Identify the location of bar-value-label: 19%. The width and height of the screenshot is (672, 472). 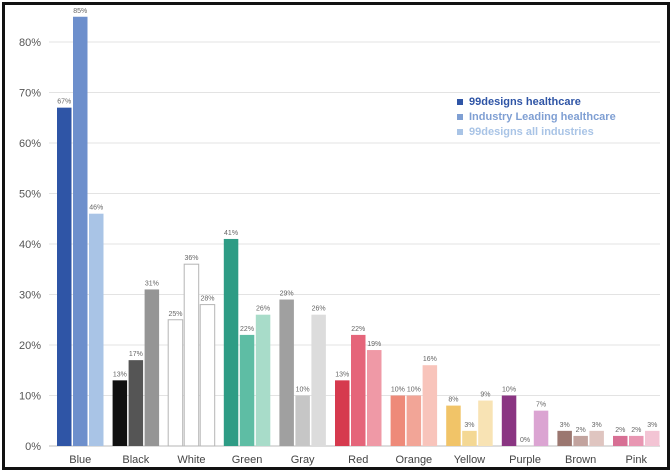
(374, 344).